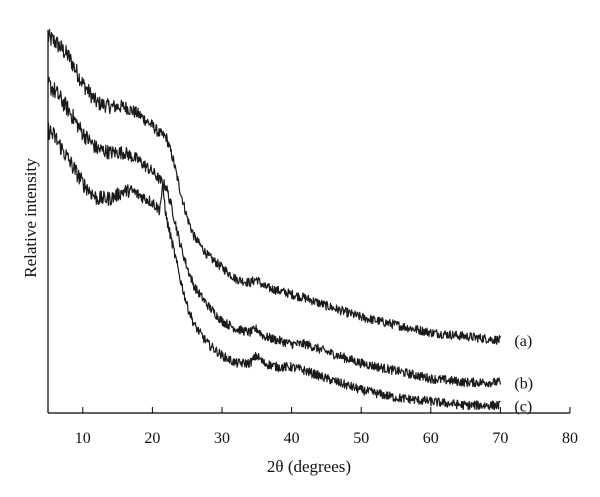 The width and height of the screenshot is (600, 497). Describe the element at coordinates (361, 438) in the screenshot. I see `x-tick-label-50: 50` at that location.